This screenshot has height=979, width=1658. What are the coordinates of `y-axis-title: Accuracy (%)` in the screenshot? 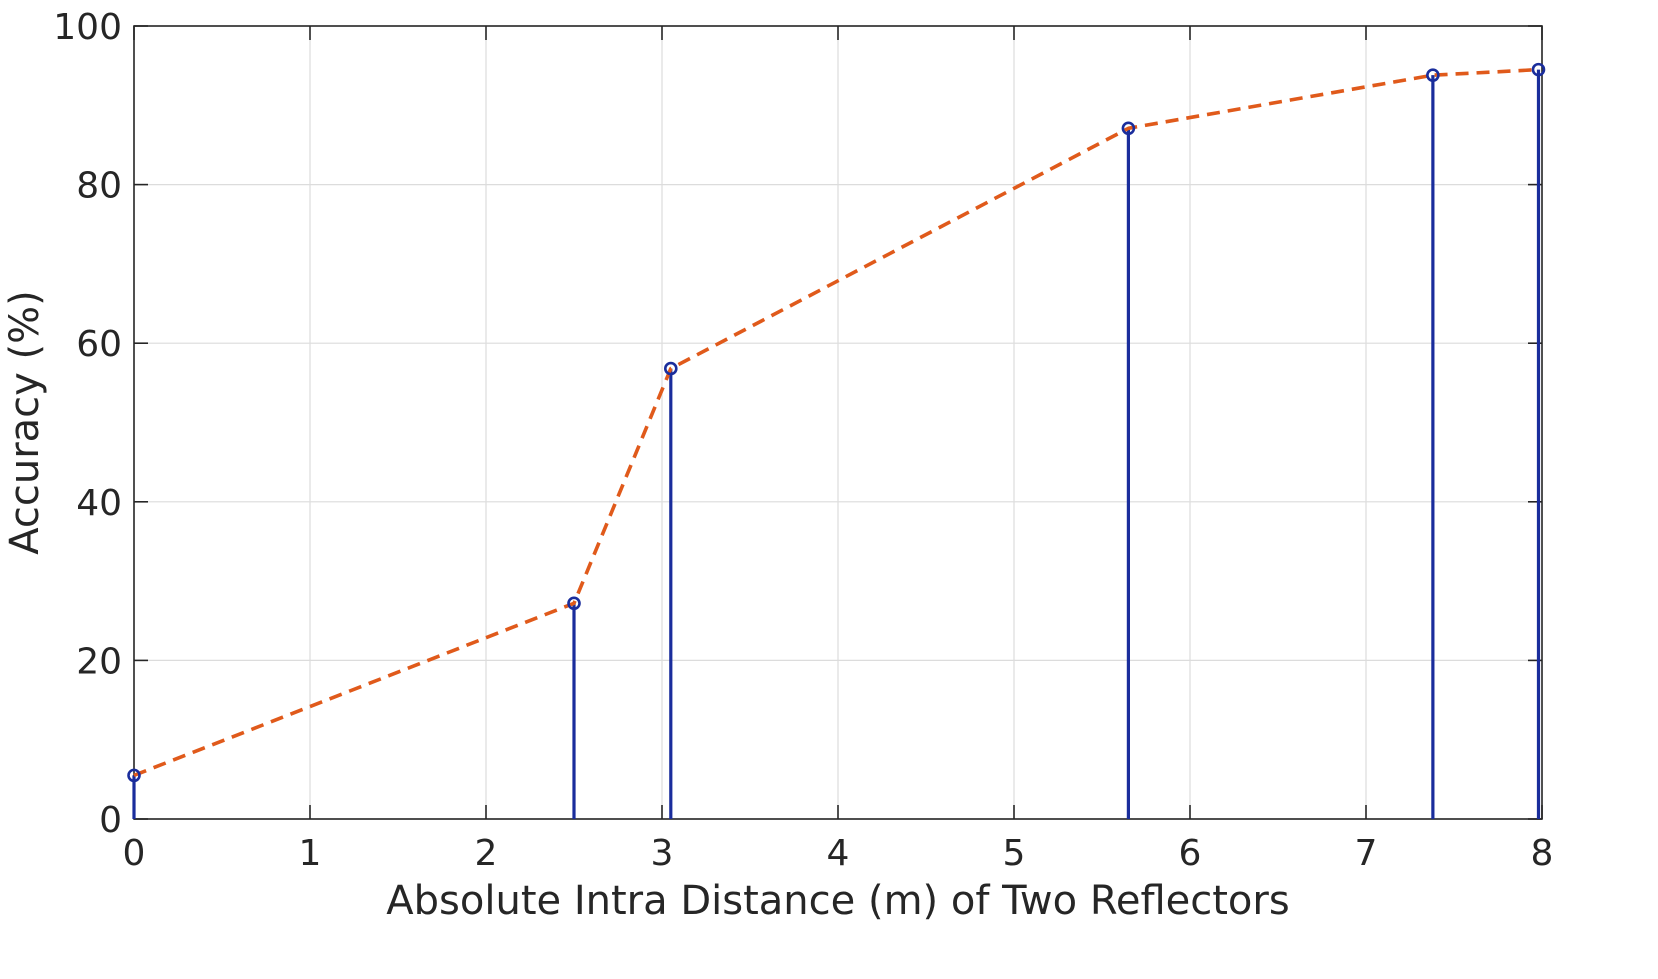 It's located at (25, 422).